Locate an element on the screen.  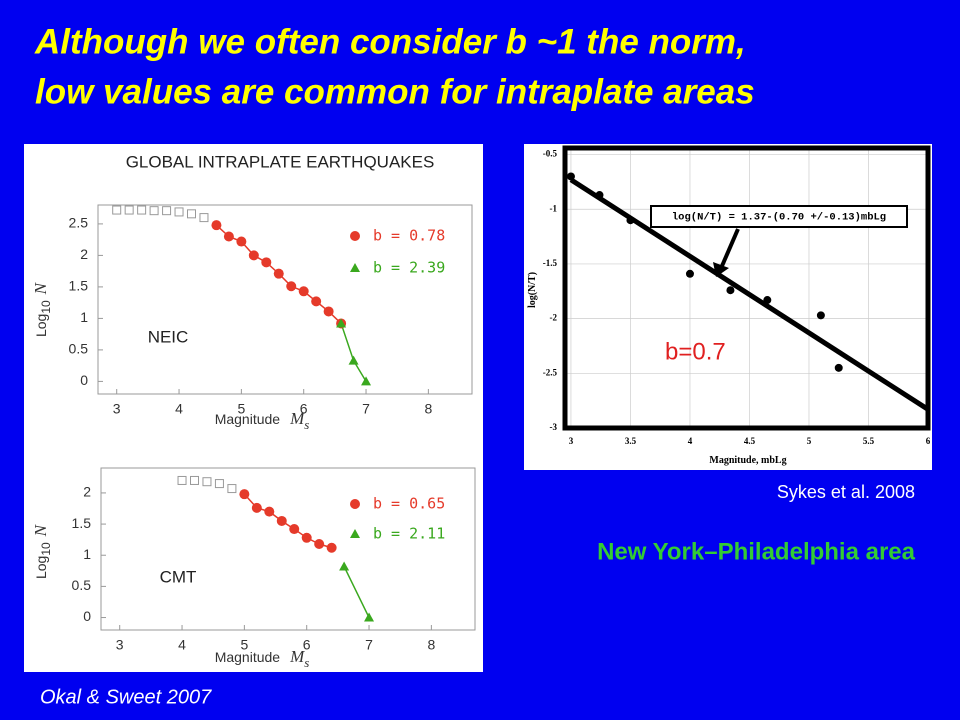
y-tick-label: 0 is located at coordinates (87, 616).